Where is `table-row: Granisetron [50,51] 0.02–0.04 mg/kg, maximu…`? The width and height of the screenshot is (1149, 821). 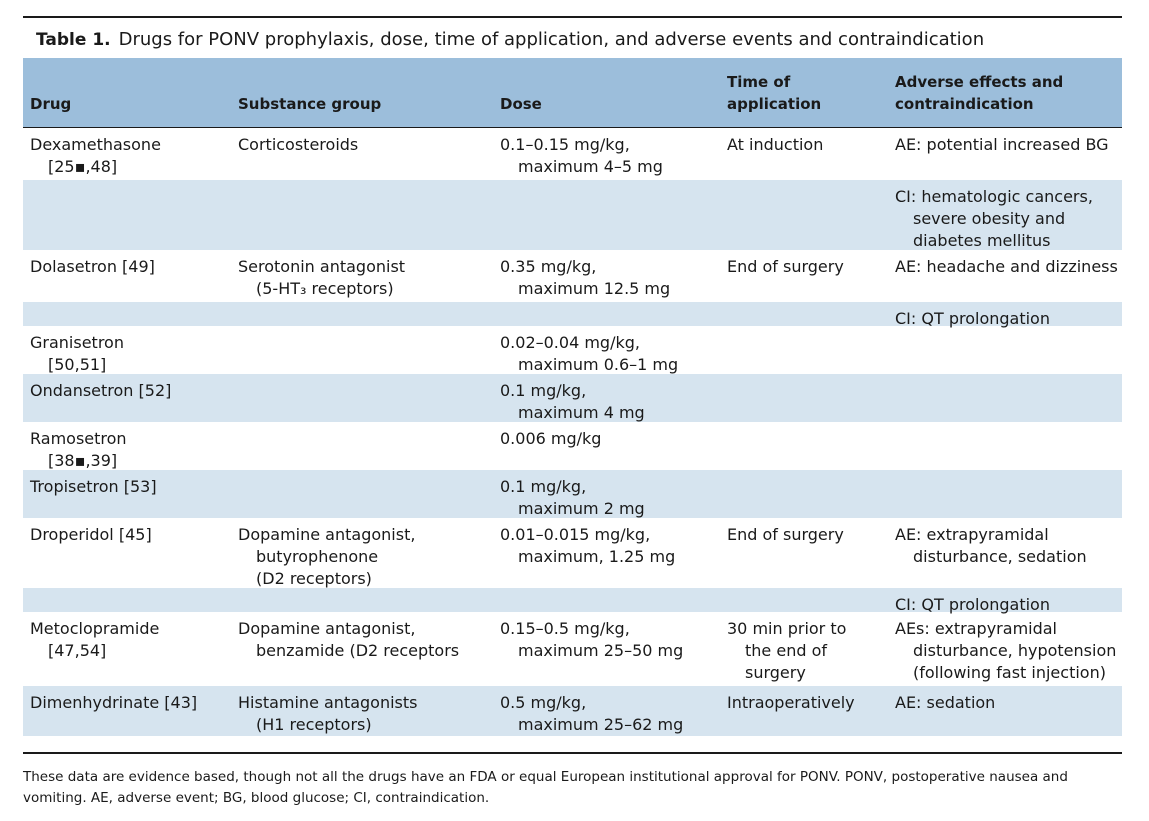
table-row: Granisetron [50,51] 0.02–0.04 mg/kg, maximu… is located at coordinates (572, 350).